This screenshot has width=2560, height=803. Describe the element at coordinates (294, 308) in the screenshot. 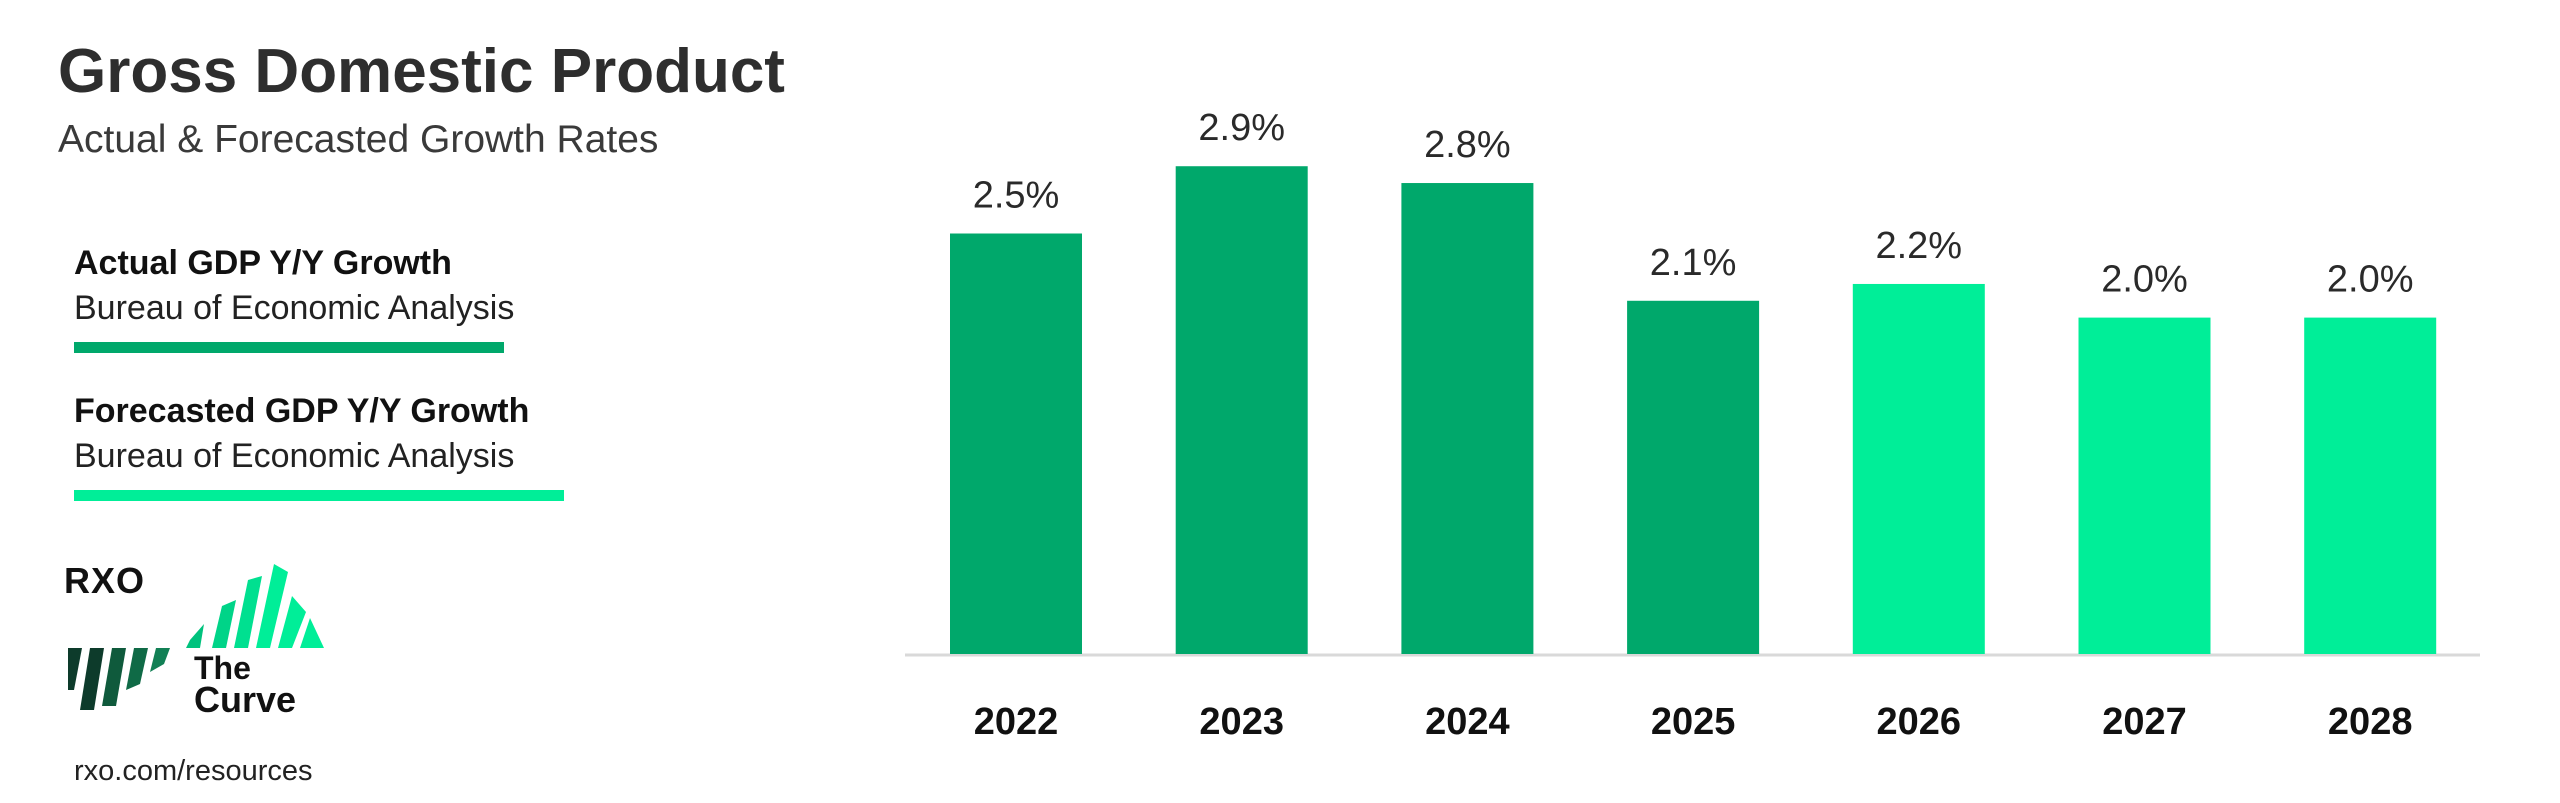

I see `legend-source-actual: Bureau of Economic Analysis` at that location.